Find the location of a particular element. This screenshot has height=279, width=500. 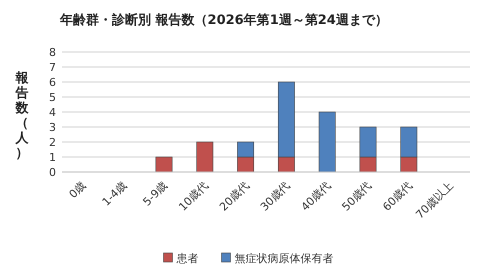

y-tick-label: 8 is located at coordinates (52, 52).